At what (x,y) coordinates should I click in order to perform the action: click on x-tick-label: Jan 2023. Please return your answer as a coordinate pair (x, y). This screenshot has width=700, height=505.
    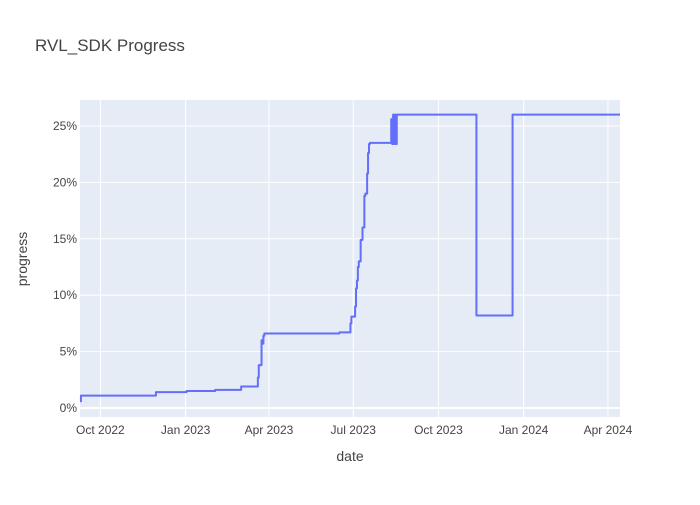
    Looking at the image, I should click on (186, 430).